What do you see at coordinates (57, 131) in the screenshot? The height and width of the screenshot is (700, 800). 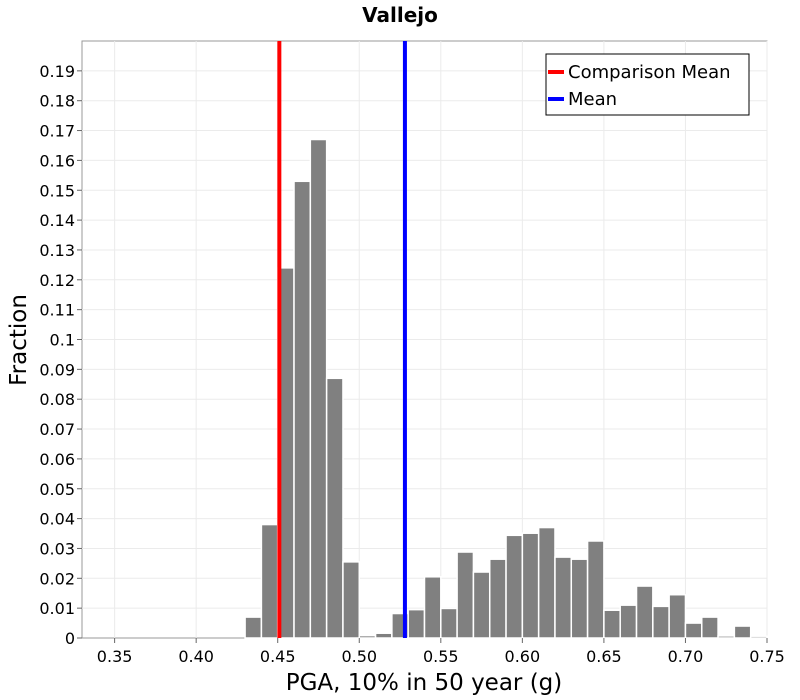 I see `y-tick-label: 0.17` at bounding box center [57, 131].